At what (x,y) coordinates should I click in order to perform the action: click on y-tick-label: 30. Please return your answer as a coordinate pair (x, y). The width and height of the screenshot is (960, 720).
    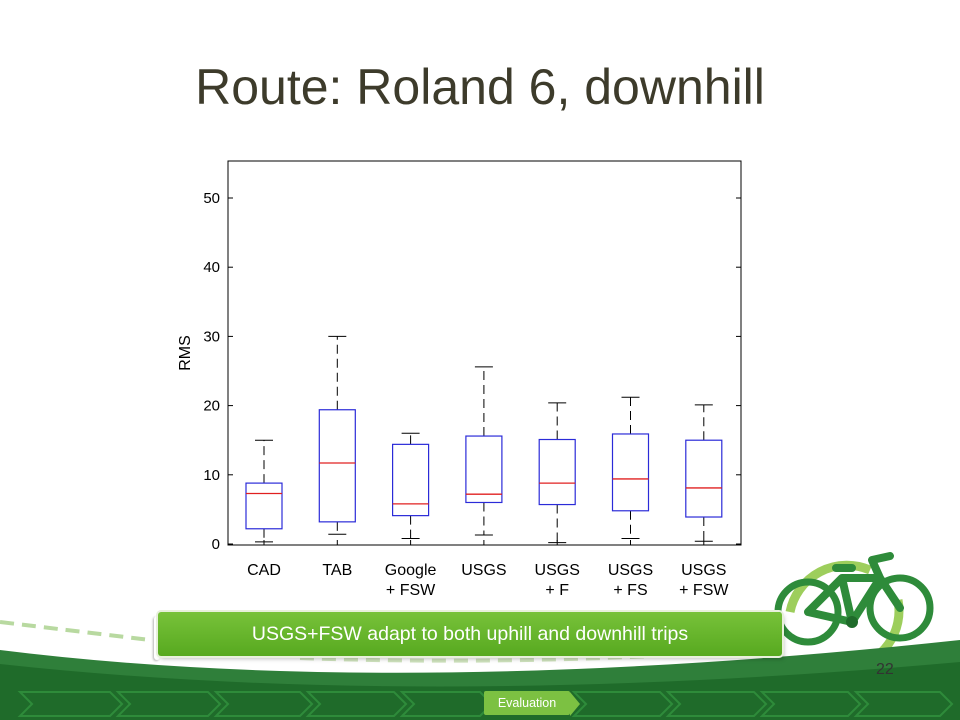
    Looking at the image, I should click on (211, 336).